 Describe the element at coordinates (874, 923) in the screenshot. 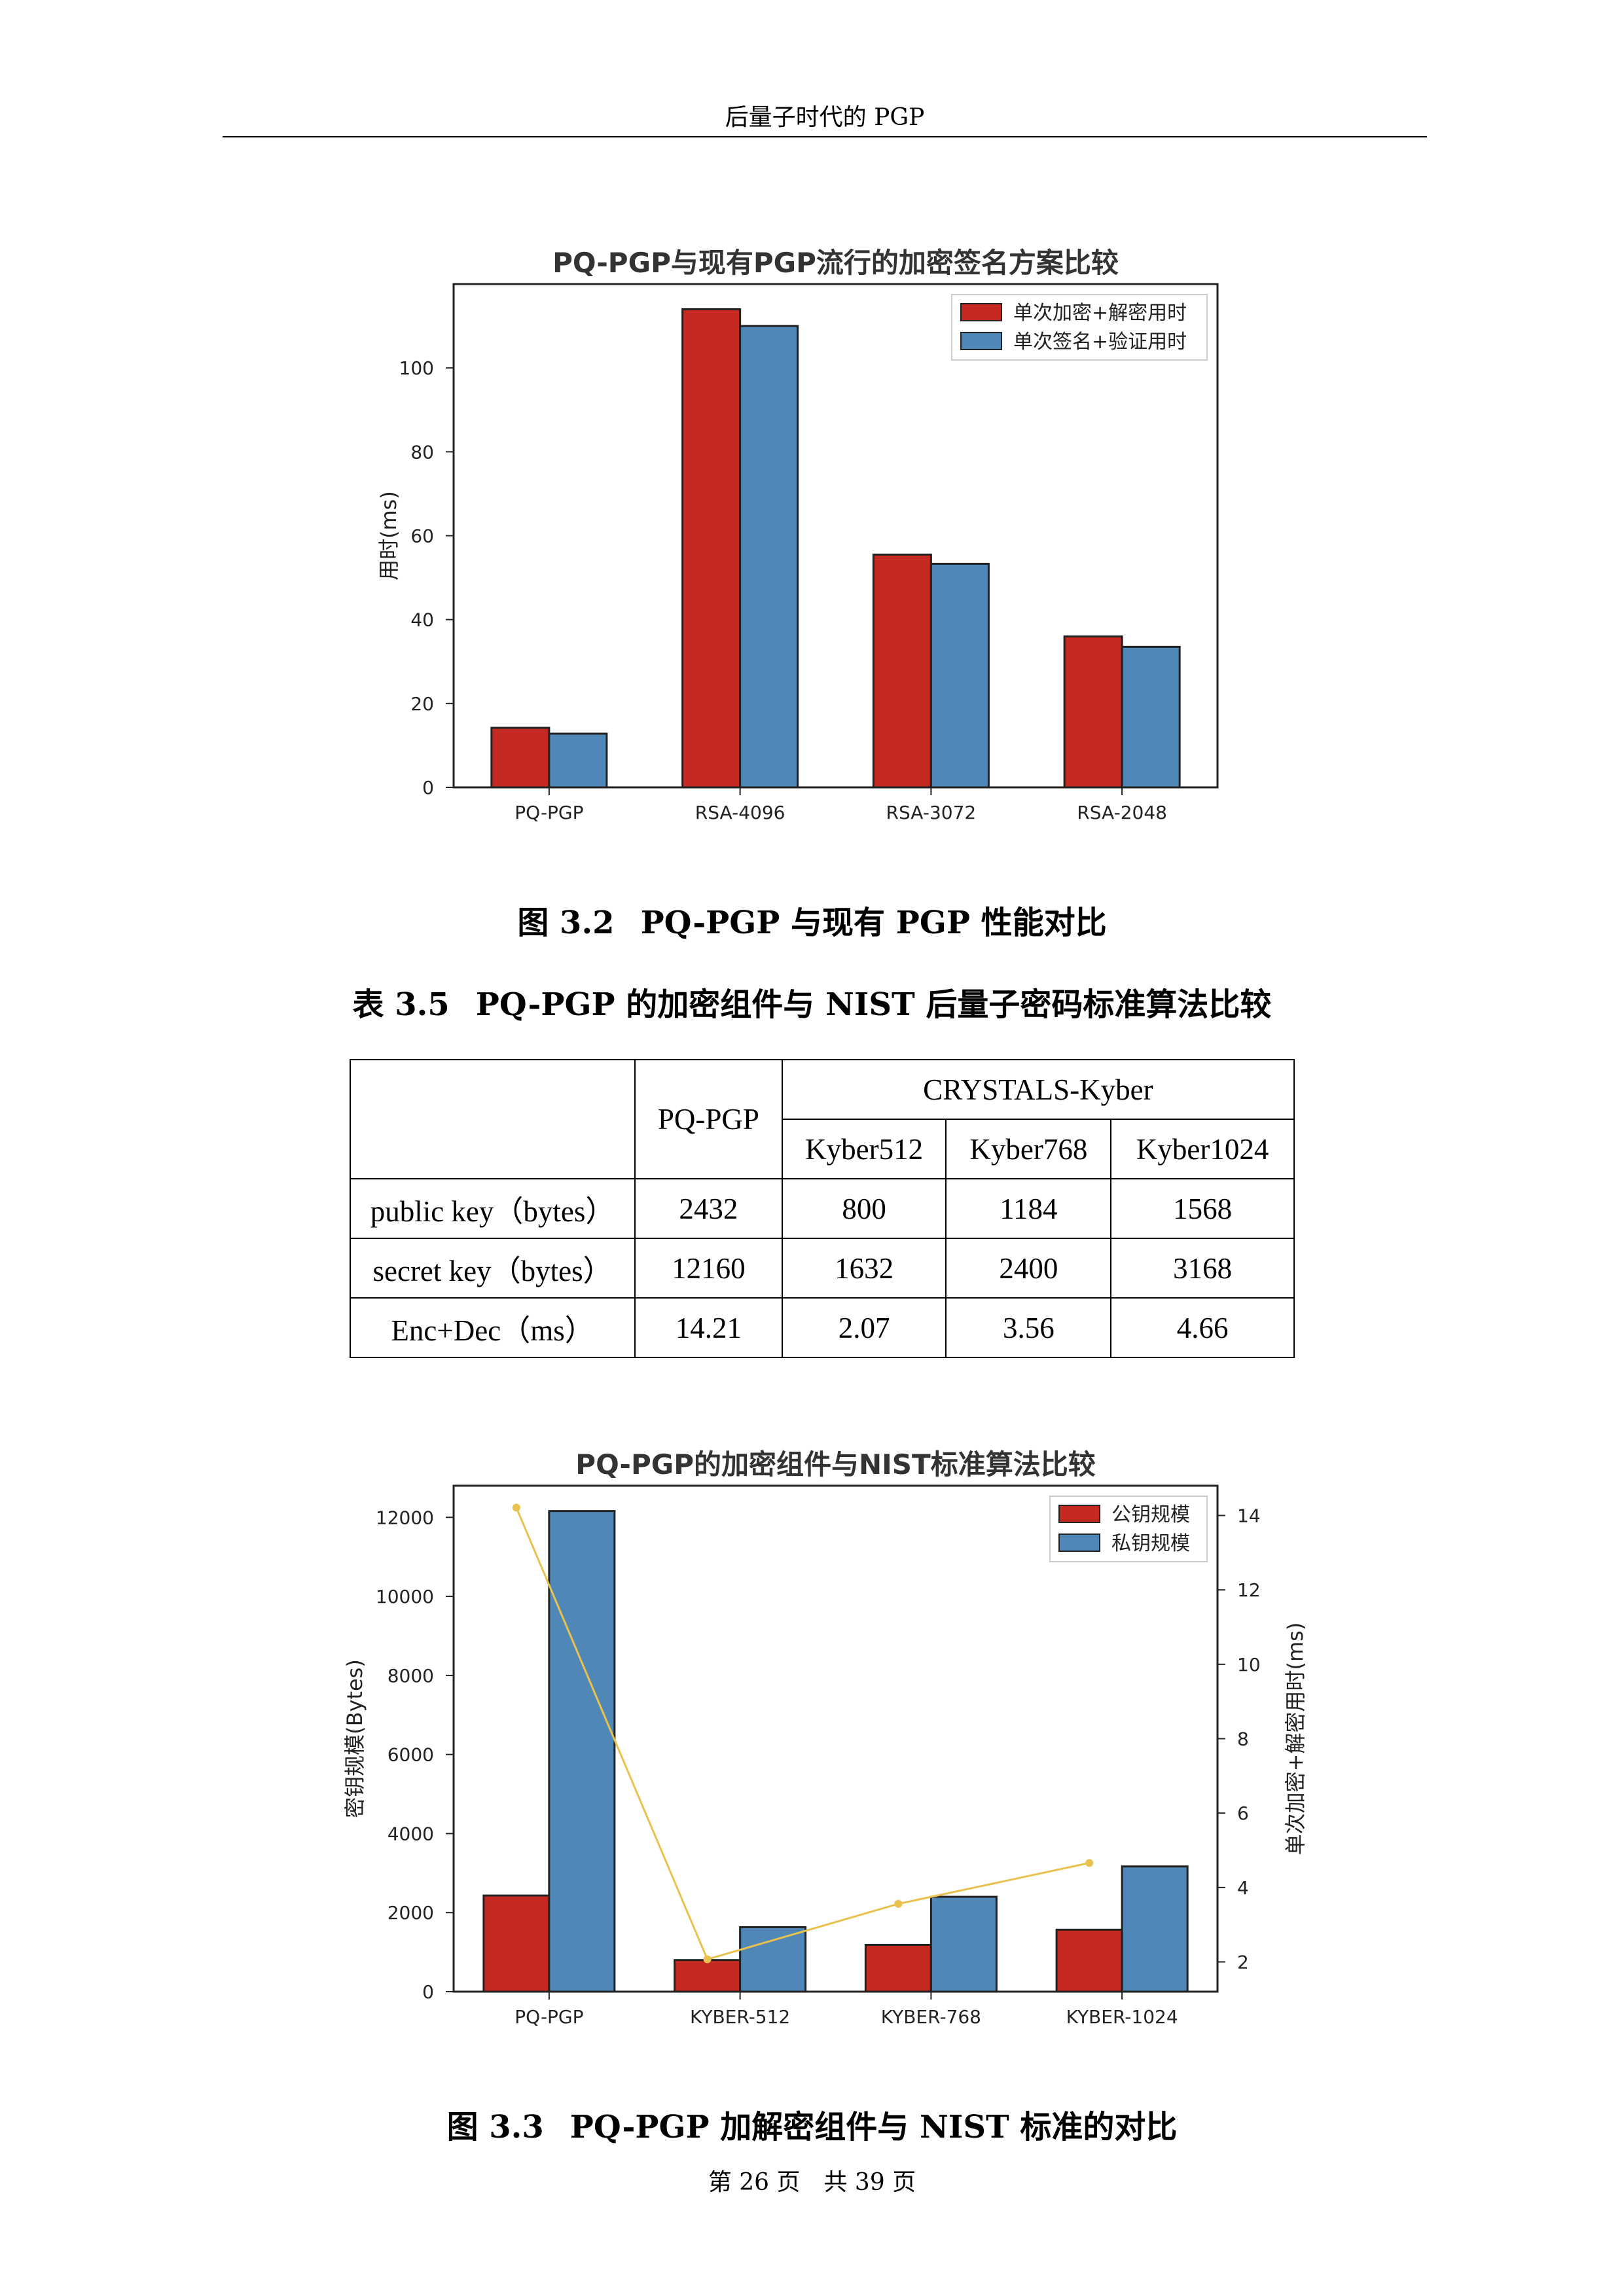

I see `figure-3-2-text: PQ-PGP 与现有 PGP 性能对比` at that location.